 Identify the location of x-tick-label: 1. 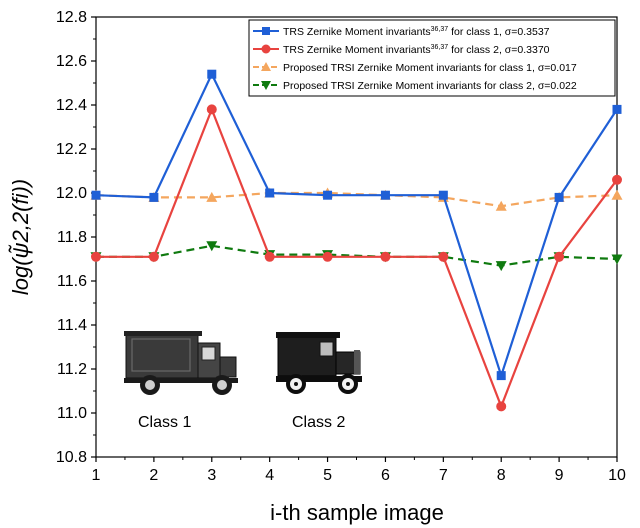
(96, 475).